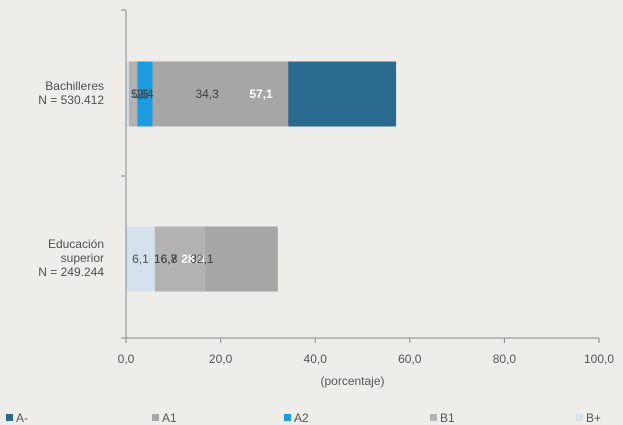  I want to click on data-label: 28.3, so click(193, 259).